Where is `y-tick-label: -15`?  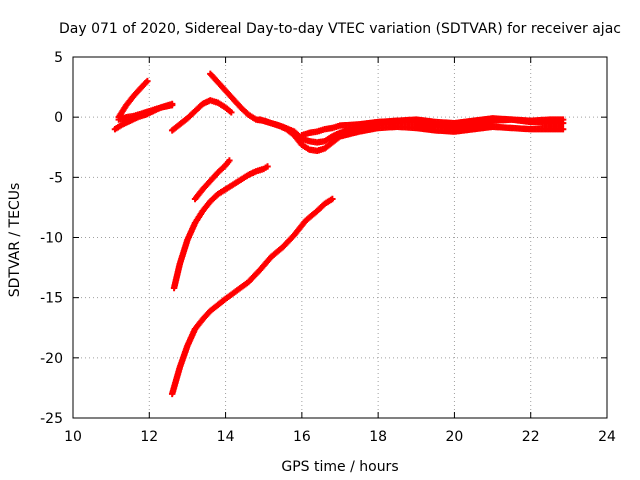
y-tick-label: -15 is located at coordinates (51, 299).